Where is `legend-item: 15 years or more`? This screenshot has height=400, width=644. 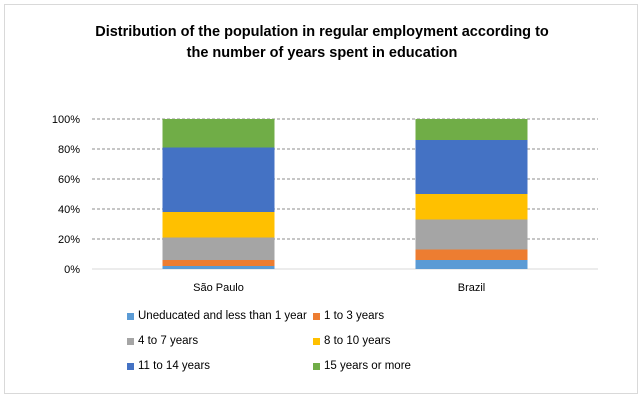
legend-item: 15 years or more is located at coordinates (362, 366).